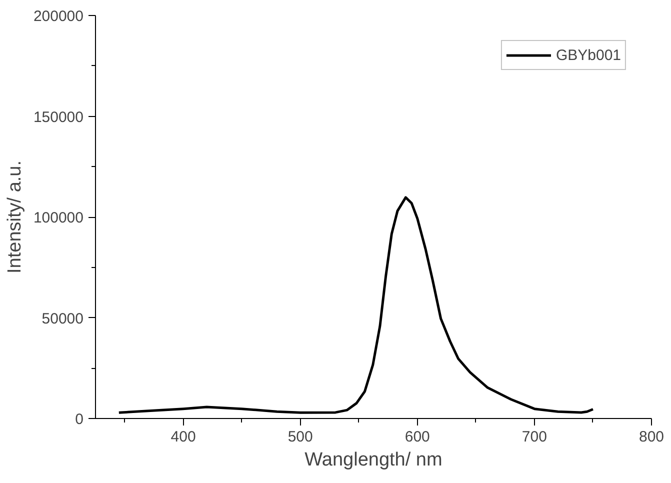 The image size is (671, 483). What do you see at coordinates (58, 117) in the screenshot?
I see `y-tick-label: 150000` at bounding box center [58, 117].